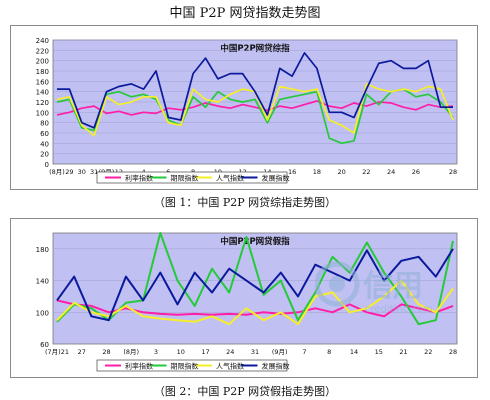  Describe the element at coordinates (354, 352) in the screenshot. I see `x-tick-label: 14` at that location.